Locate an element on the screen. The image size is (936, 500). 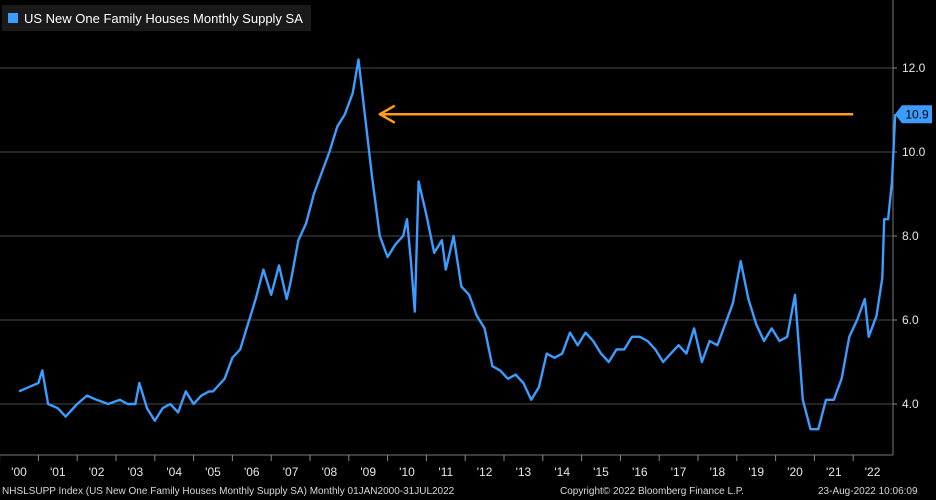
x-tick-label: '01 is located at coordinates (58, 472).